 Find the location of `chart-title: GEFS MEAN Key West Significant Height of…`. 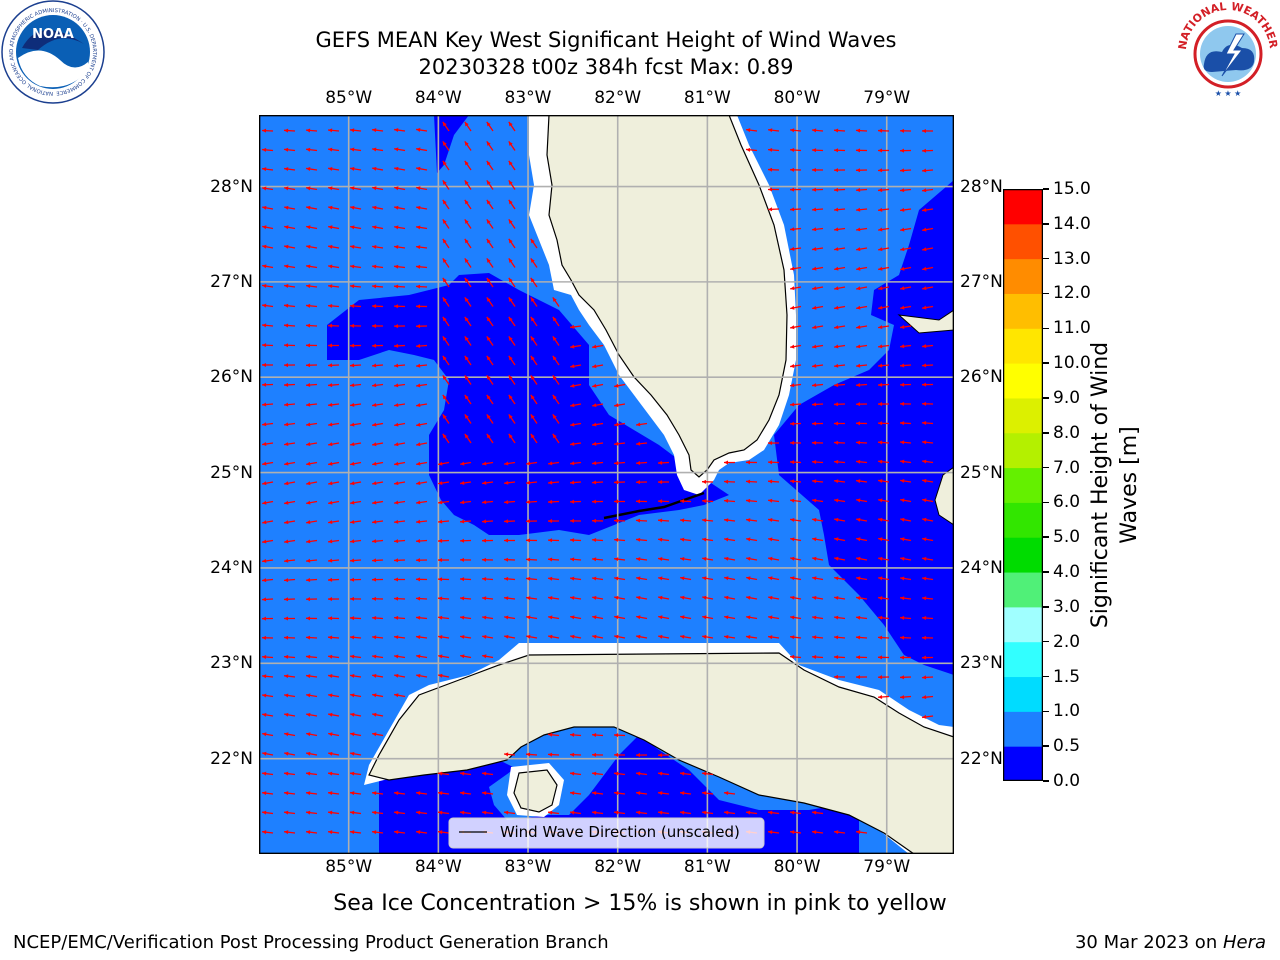

chart-title: GEFS MEAN Key West Significant Height of… is located at coordinates (606, 40).